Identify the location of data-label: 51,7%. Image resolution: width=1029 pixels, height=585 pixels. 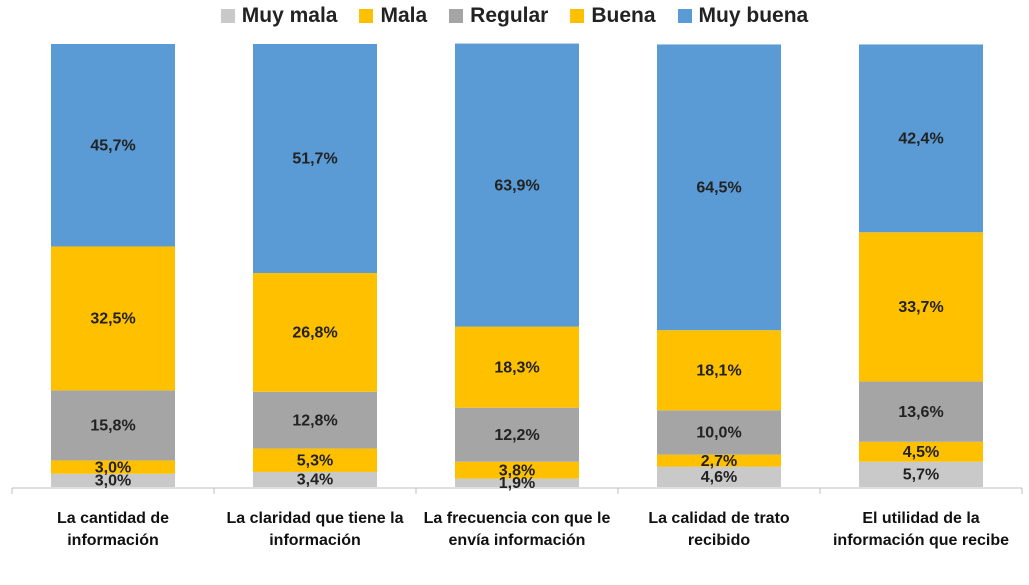
(314, 159).